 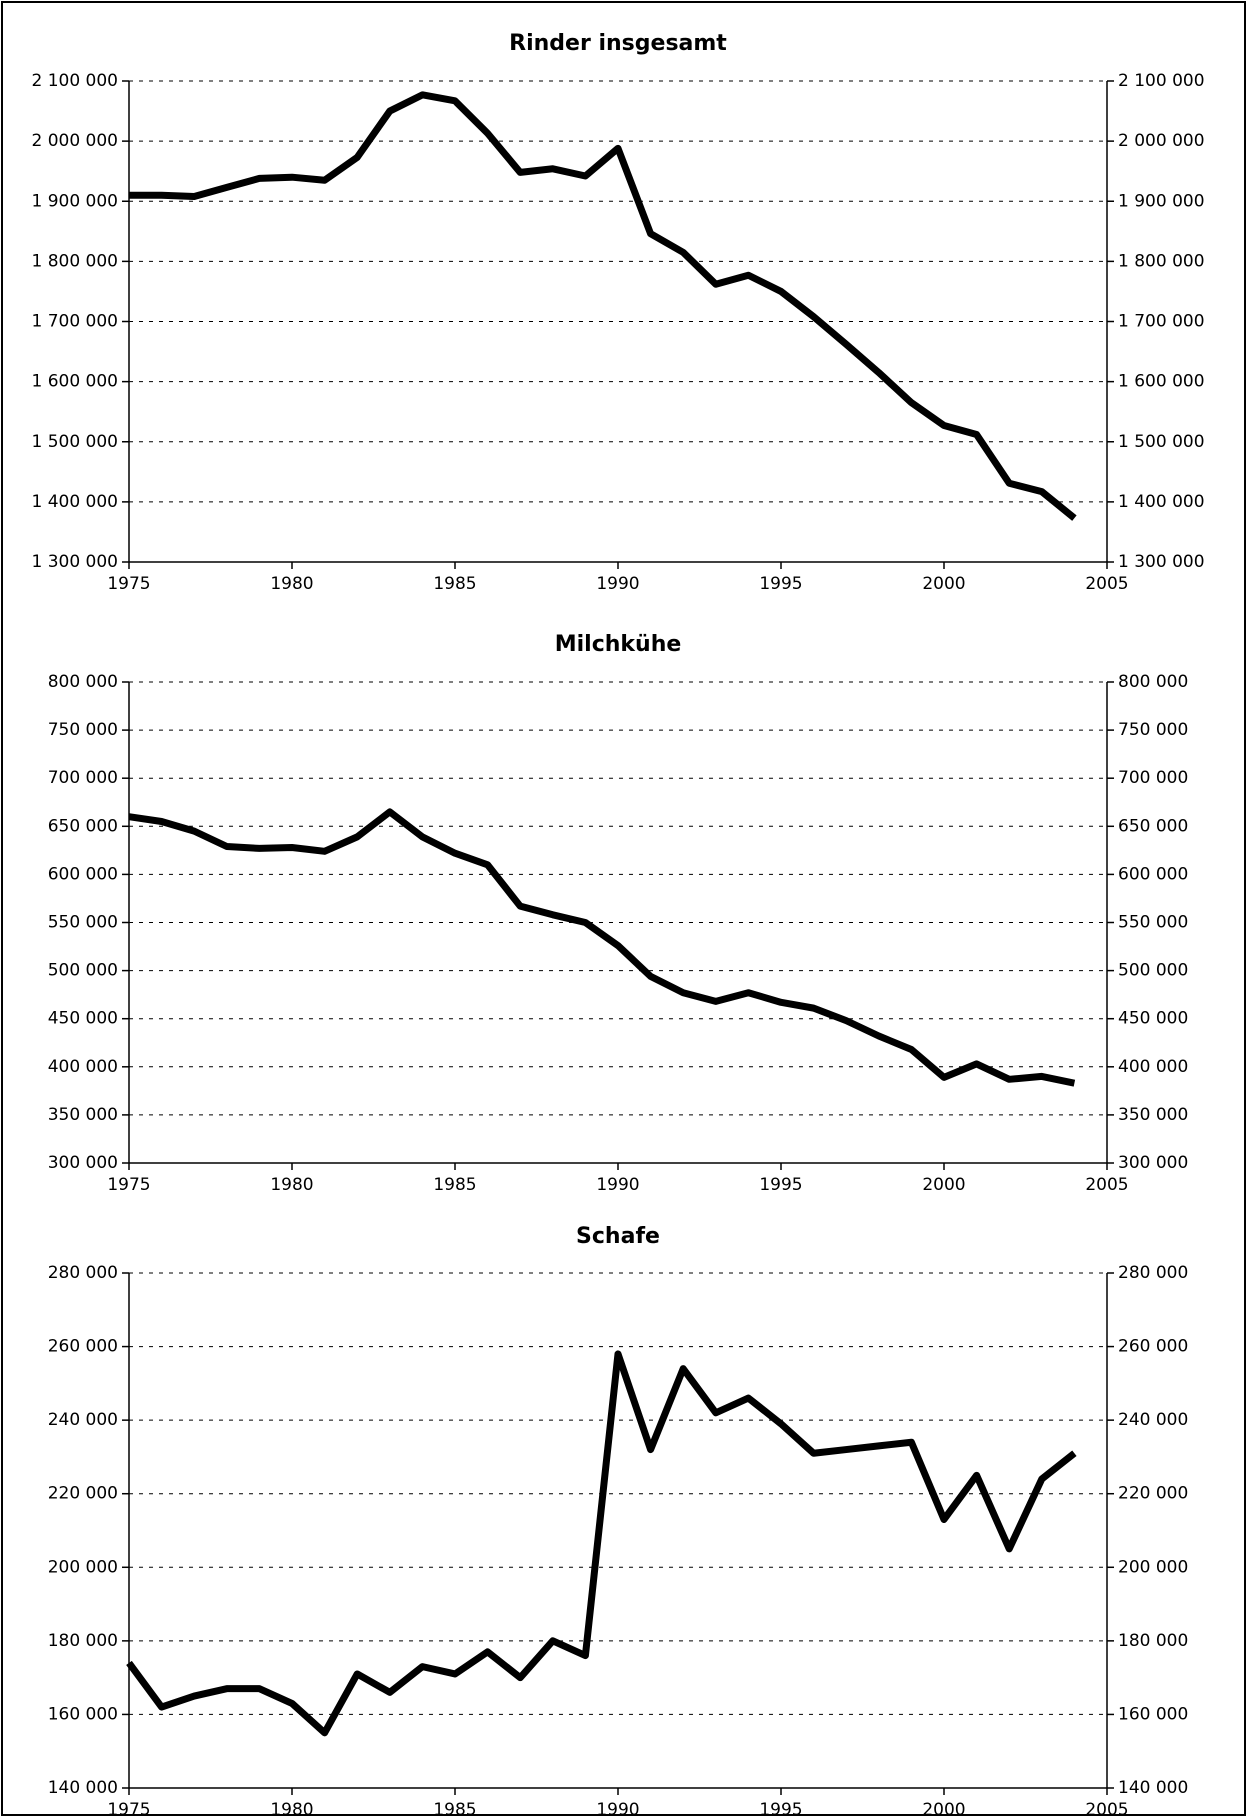 What do you see at coordinates (1153, 778) in the screenshot?
I see `y2-tick-label: 700 000` at bounding box center [1153, 778].